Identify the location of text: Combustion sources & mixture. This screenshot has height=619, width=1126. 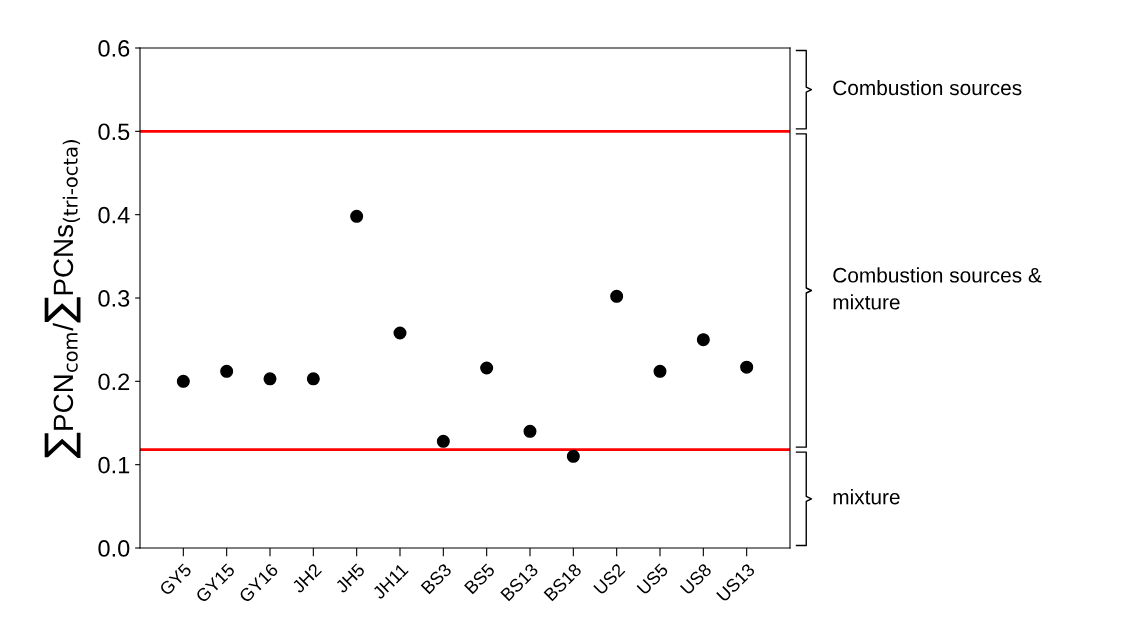
(937, 288).